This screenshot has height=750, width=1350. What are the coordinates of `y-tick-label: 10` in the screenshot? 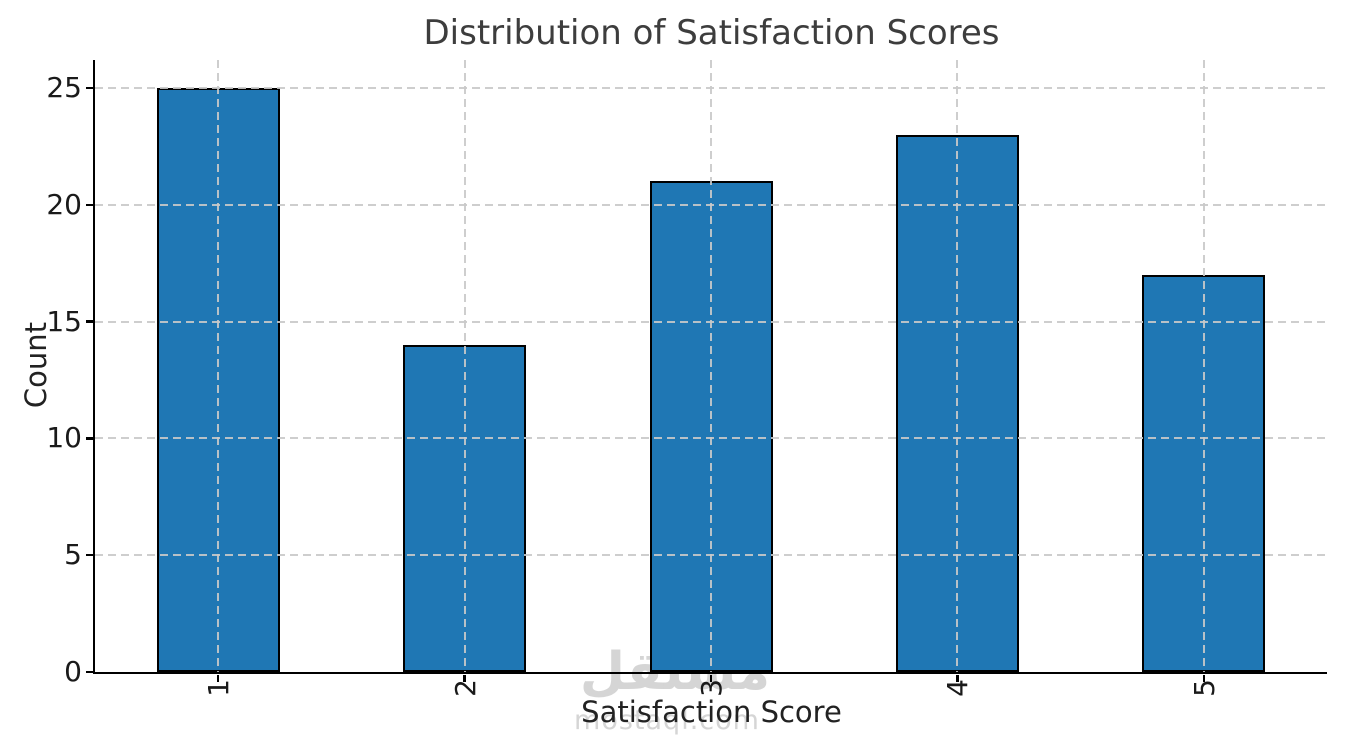 It's located at (64, 438).